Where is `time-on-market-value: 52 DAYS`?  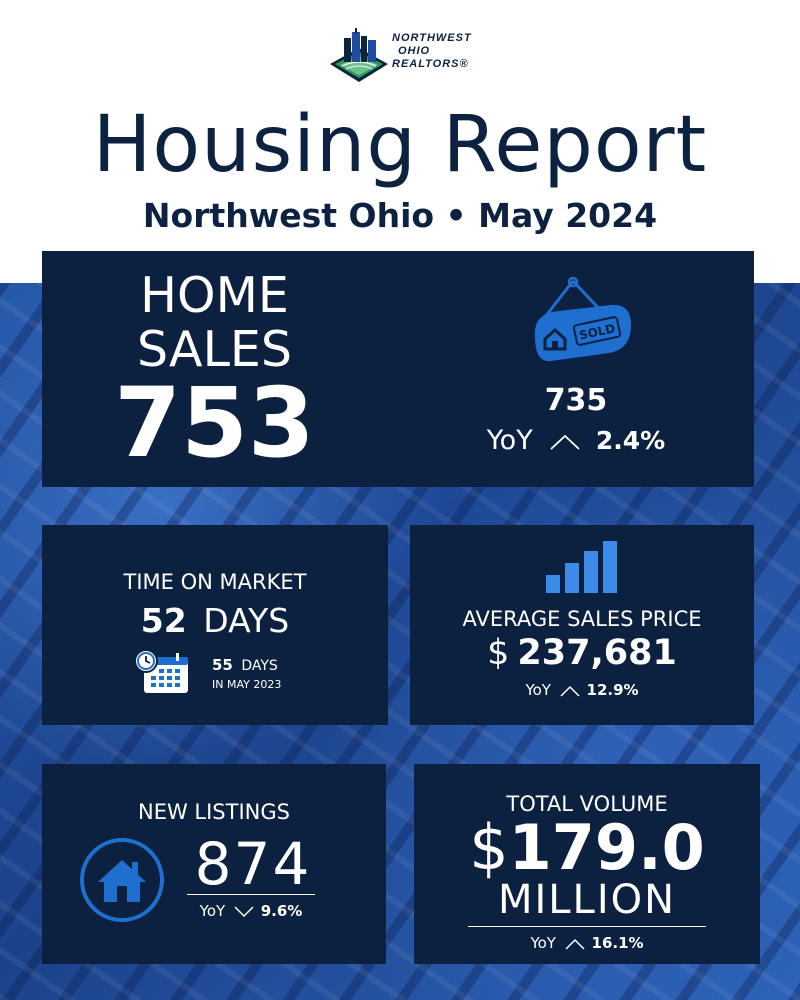
time-on-market-value: 52 DAYS is located at coordinates (215, 620).